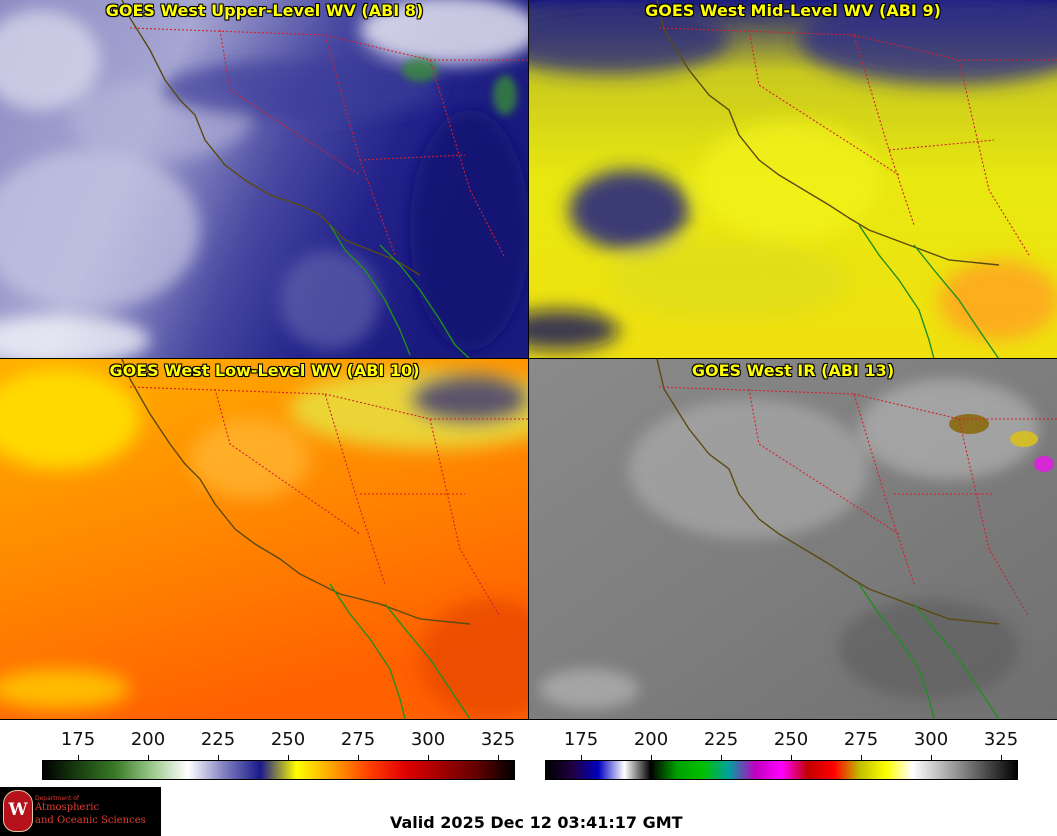  I want to click on wv-tick-label: 225, so click(218, 739).